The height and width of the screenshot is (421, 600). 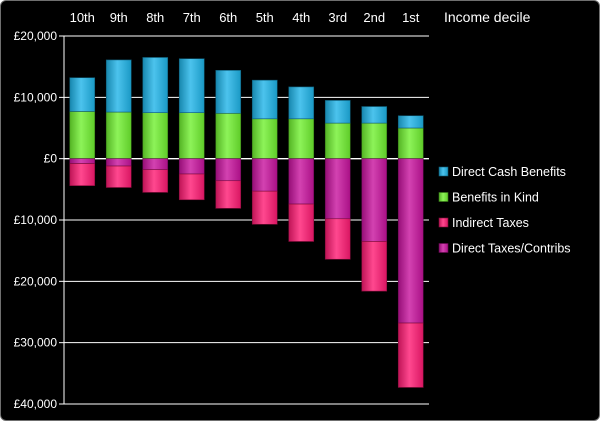 What do you see at coordinates (487, 17) in the screenshot?
I see `x-axis-label: Income decile` at bounding box center [487, 17].